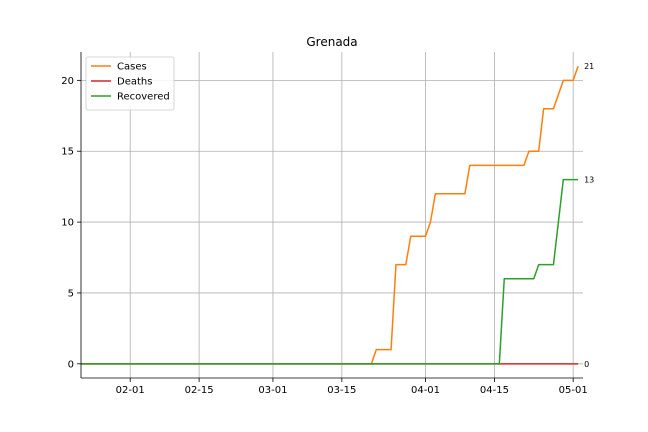  What do you see at coordinates (134, 82) in the screenshot?
I see `legend-label-deaths: Deaths` at bounding box center [134, 82].